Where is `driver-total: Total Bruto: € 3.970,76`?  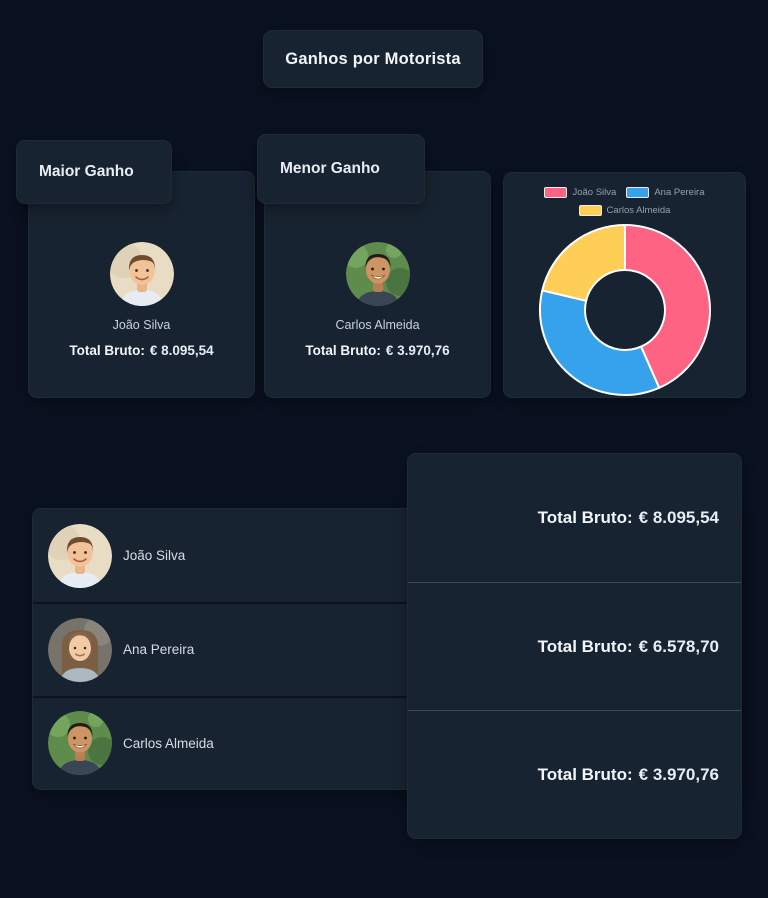
driver-total: Total Bruto: € 3.970,76 is located at coordinates (377, 350).